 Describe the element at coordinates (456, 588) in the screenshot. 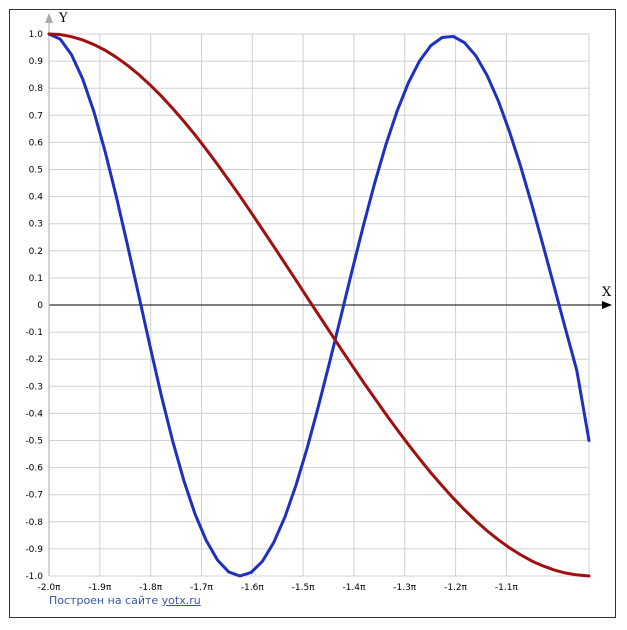

I see `x-tick-label: -1.2π` at that location.